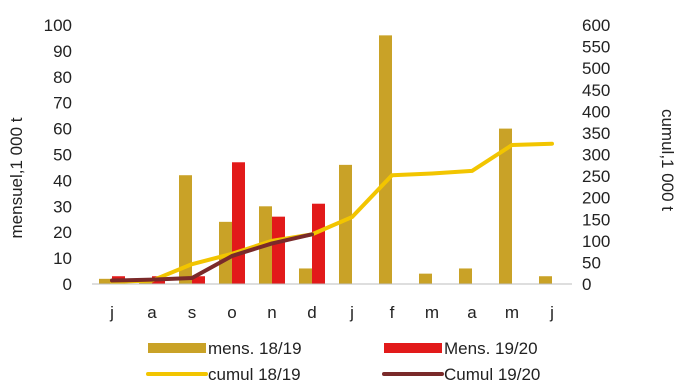 This screenshot has height=388, width=682. Describe the element at coordinates (16, 177) in the screenshot. I see `y-axis-label: mensuel,1 000 t` at that location.